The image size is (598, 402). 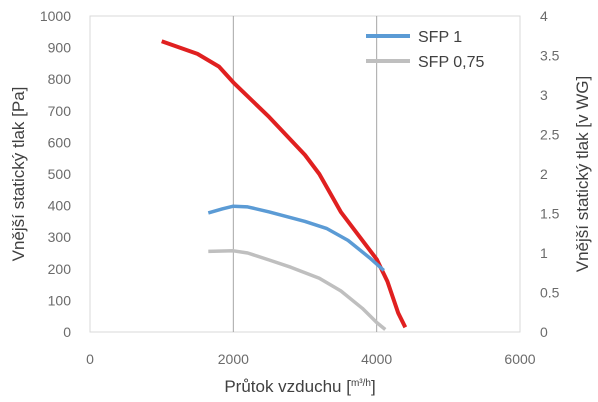 What do you see at coordinates (550, 214) in the screenshot?
I see `y2-tick-label: 1.5` at bounding box center [550, 214].